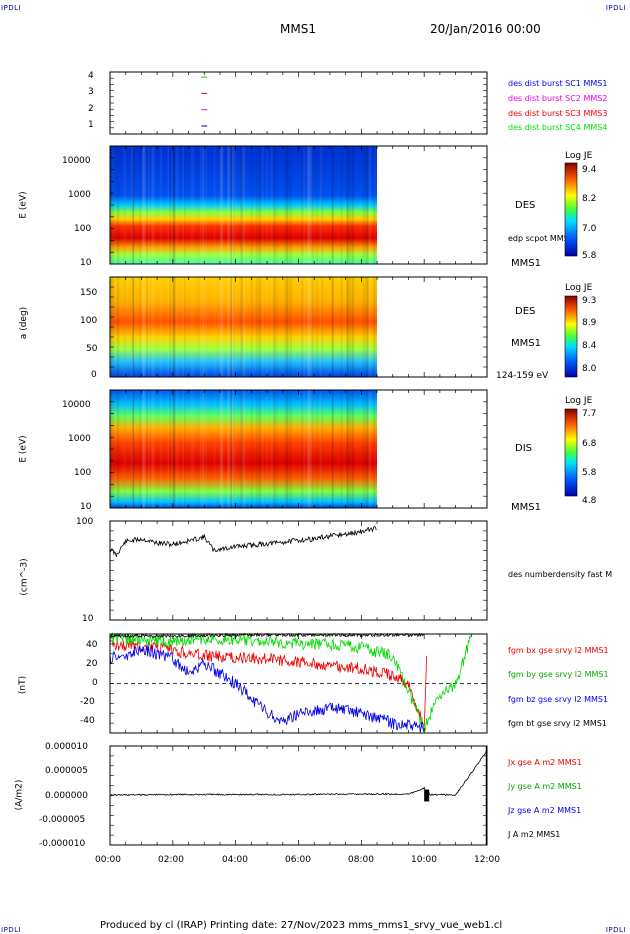 The width and height of the screenshot is (630, 934). What do you see at coordinates (83, 229) in the screenshot?
I see `des-energy-ytick-100: 100` at bounding box center [83, 229].